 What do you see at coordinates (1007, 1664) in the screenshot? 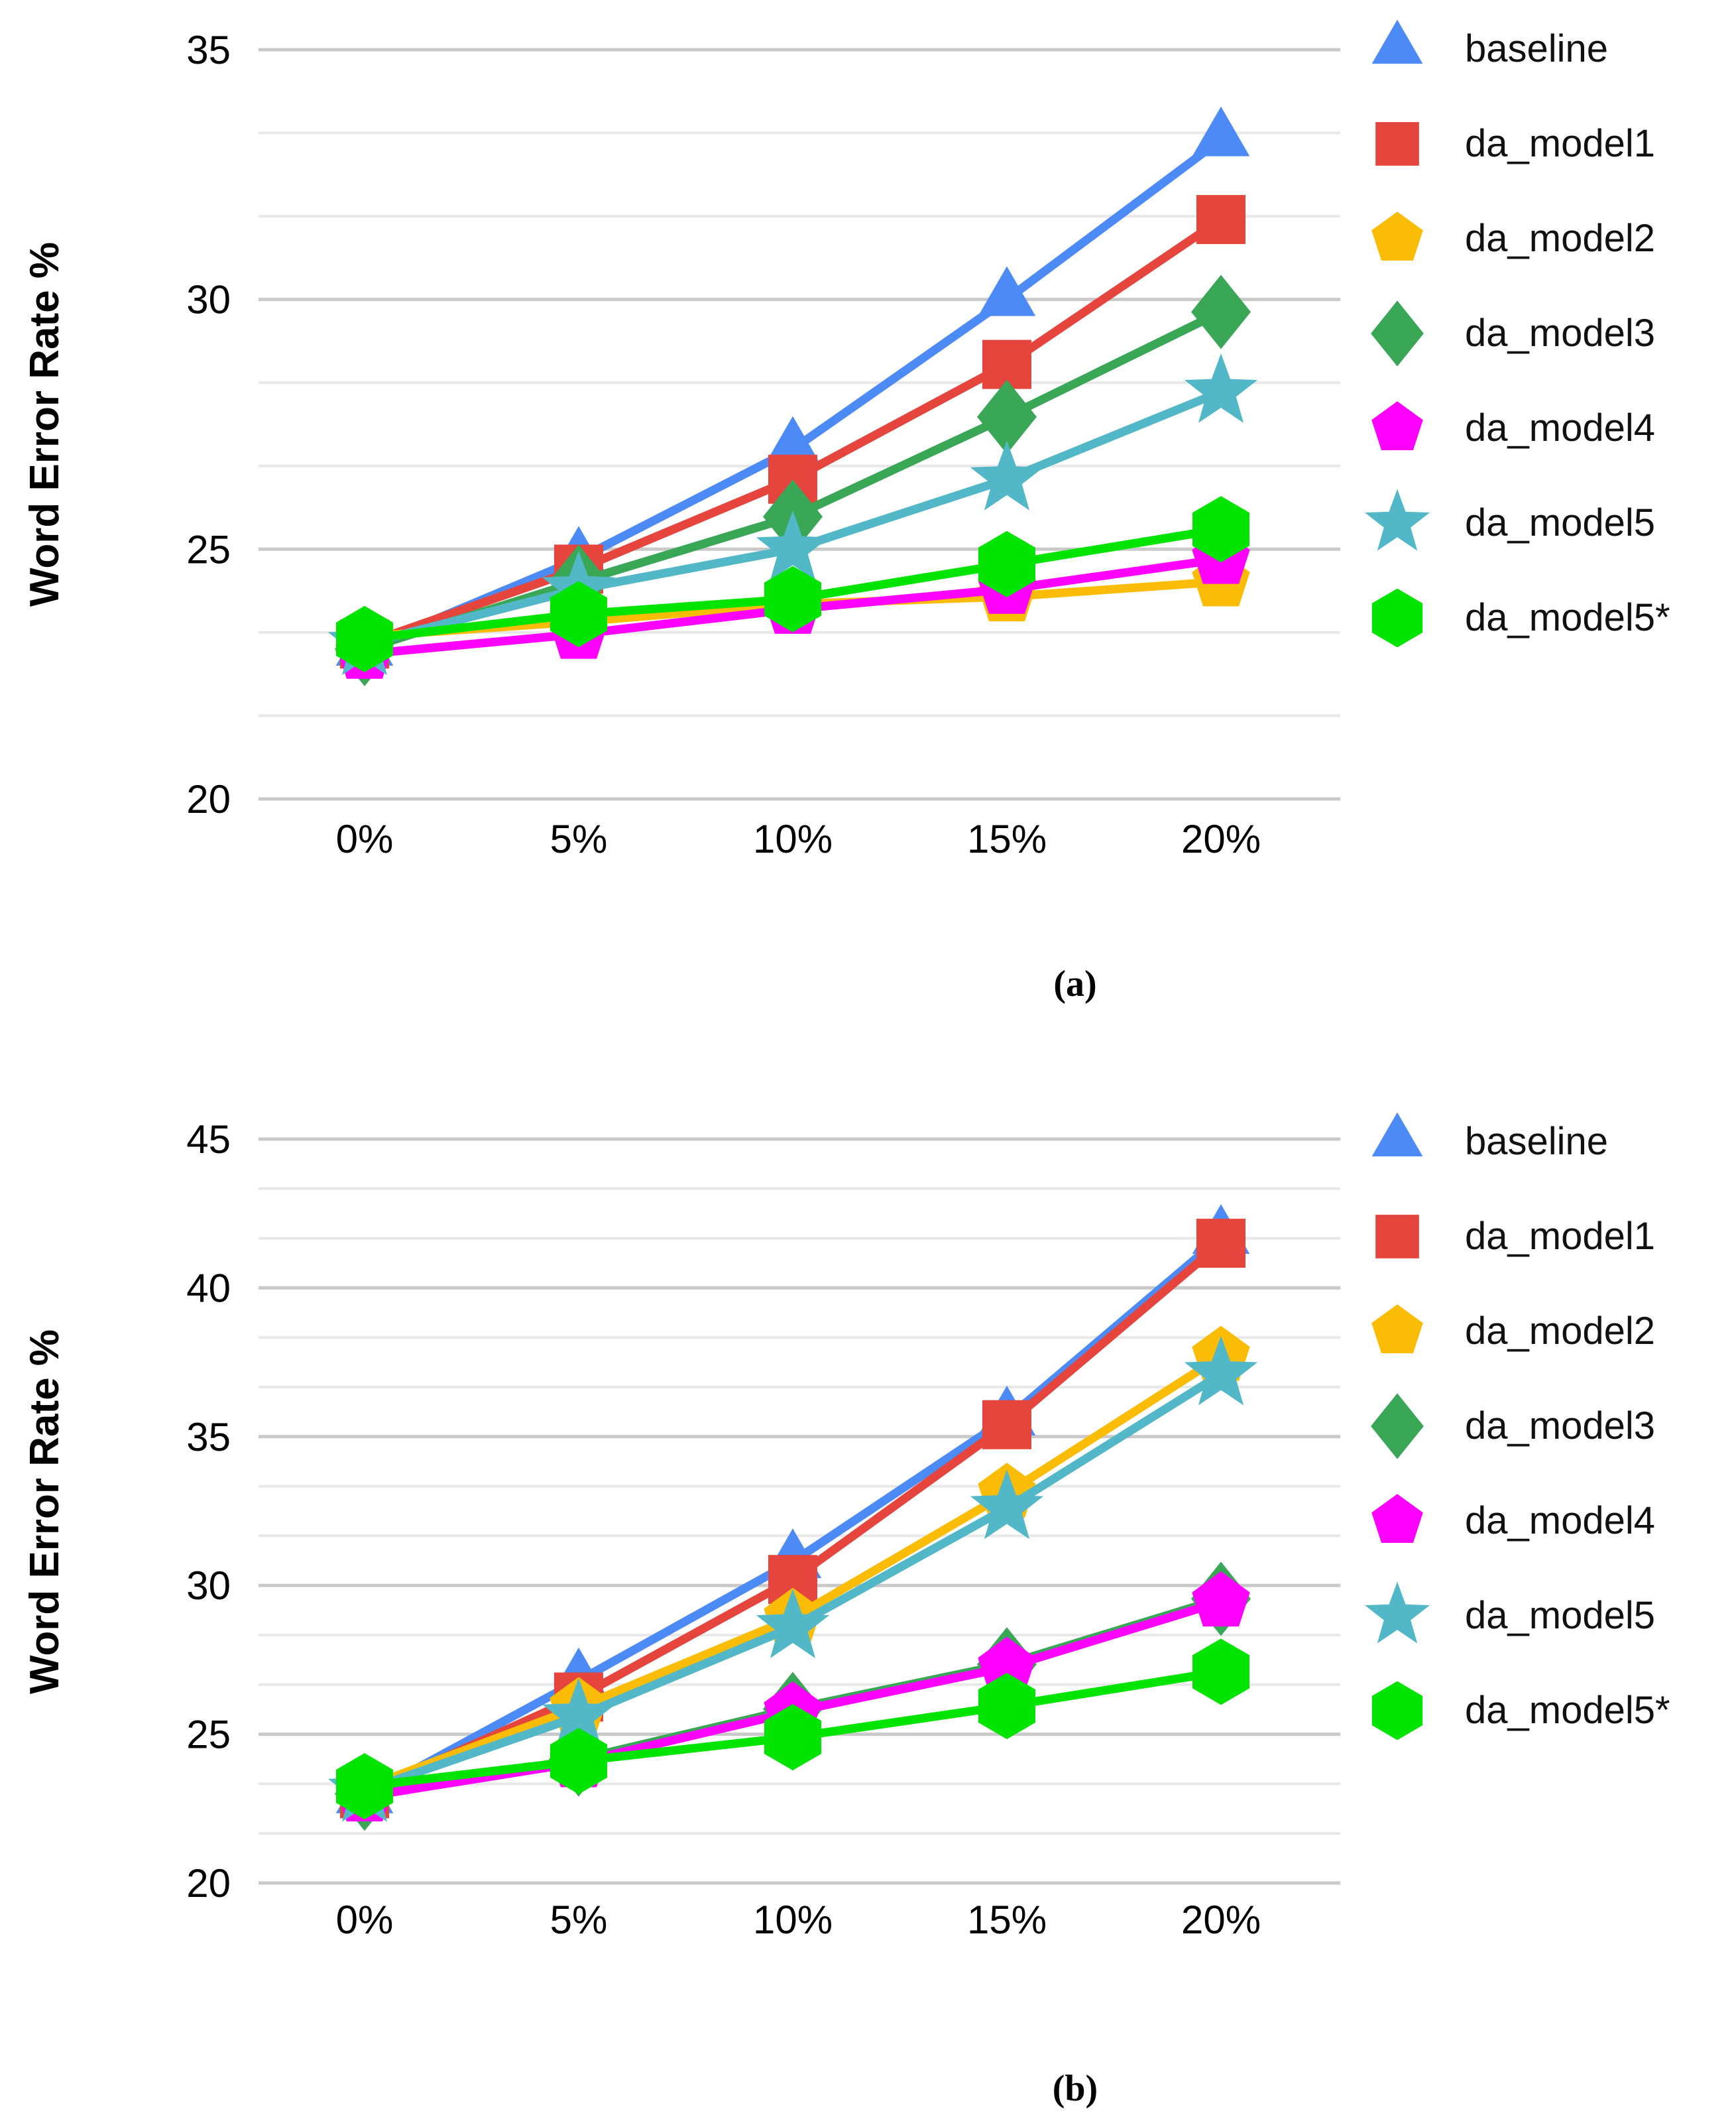
I see `data-point-da_model4-15%` at bounding box center [1007, 1664].